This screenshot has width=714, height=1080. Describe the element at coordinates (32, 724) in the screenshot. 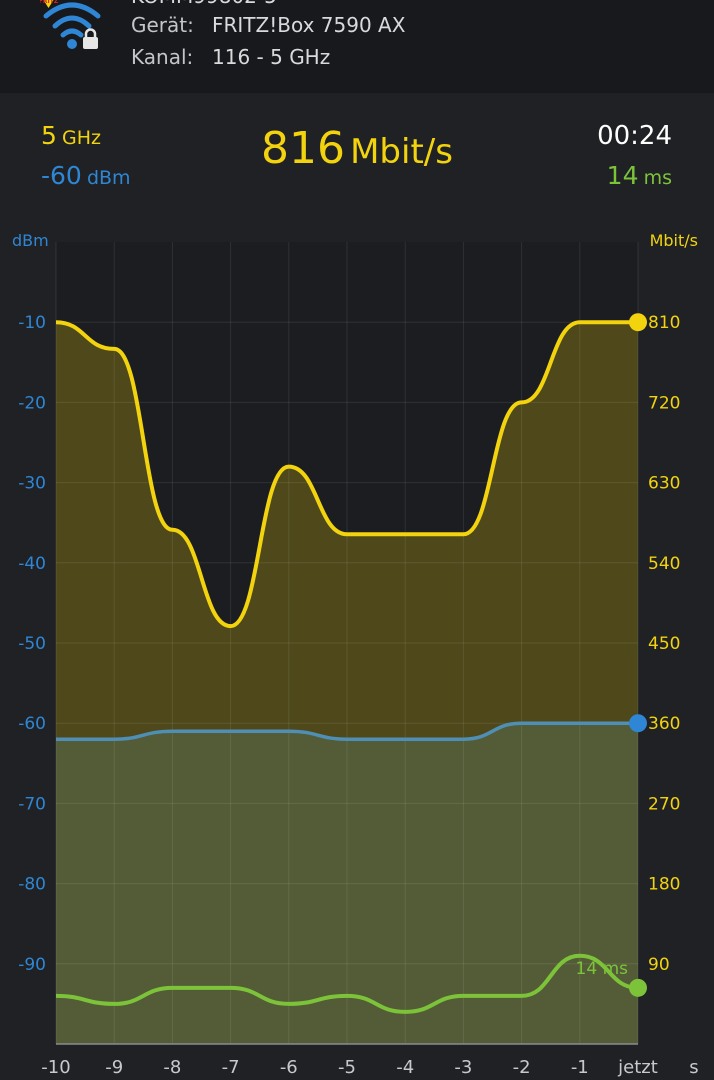

I see `left-tick-label: -60` at that location.